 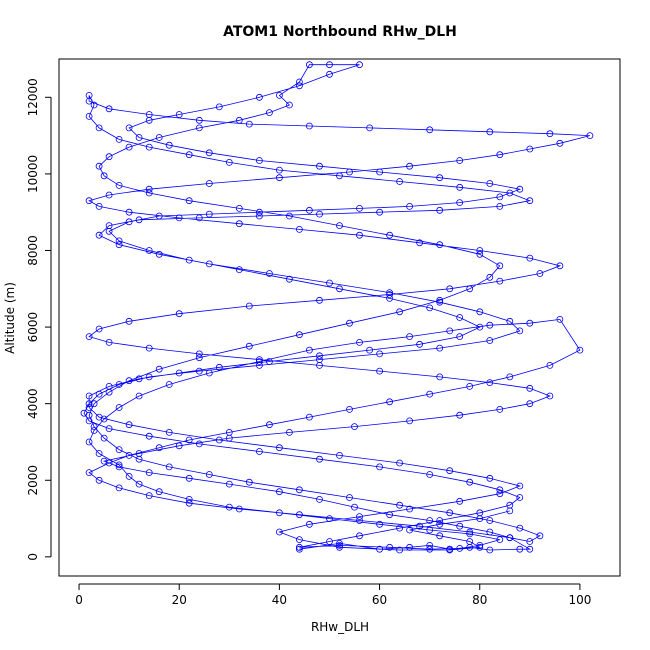 What do you see at coordinates (340, 627) in the screenshot?
I see `x-axis-label: RHw_DLH` at bounding box center [340, 627].